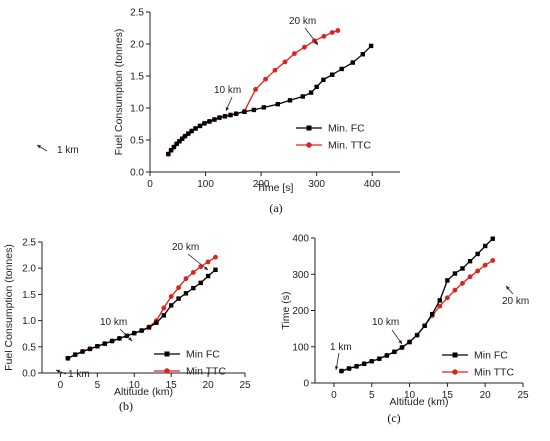  Describe the element at coordinates (126, 406) in the screenshot. I see `panel-label: (b)` at that location.